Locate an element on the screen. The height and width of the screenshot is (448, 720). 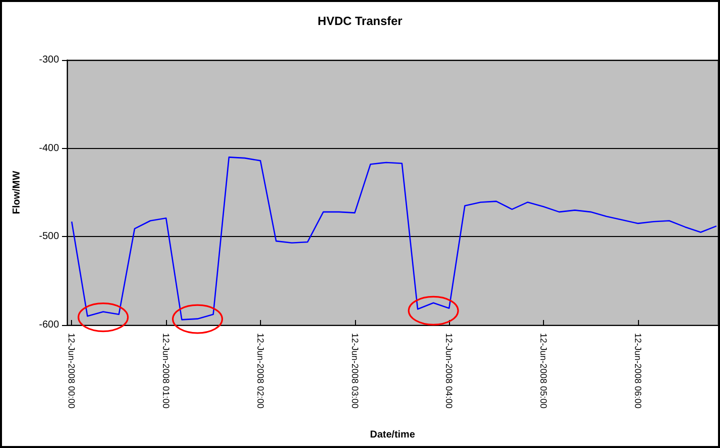
y-tick-label: -400 is located at coordinates (49, 148).